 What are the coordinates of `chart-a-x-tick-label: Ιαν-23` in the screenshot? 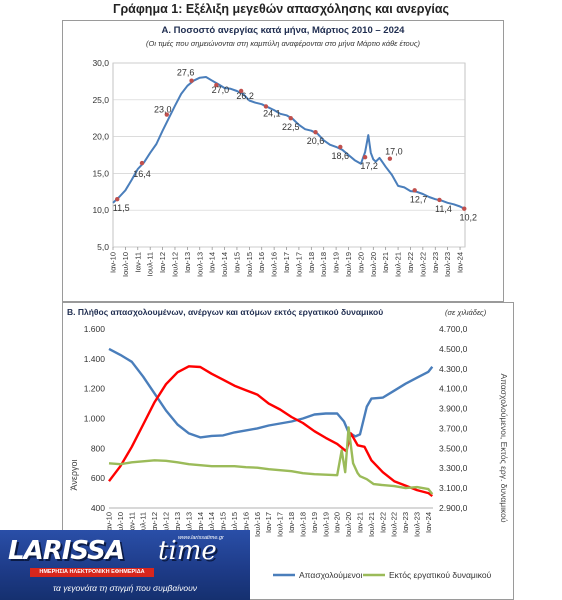 It's located at (435, 262).